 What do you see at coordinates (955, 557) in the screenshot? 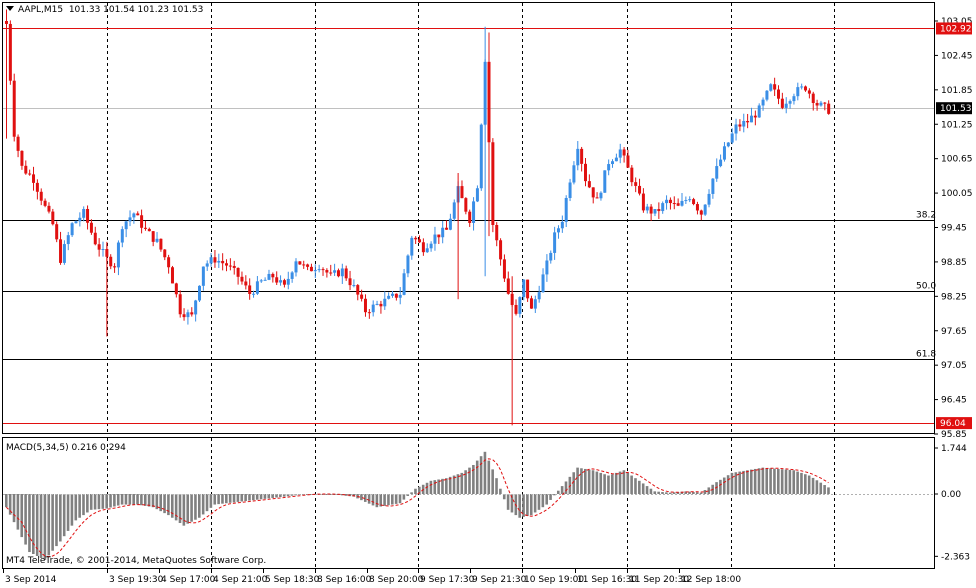
I see `macd-tick-label: -2.363` at bounding box center [955, 557].